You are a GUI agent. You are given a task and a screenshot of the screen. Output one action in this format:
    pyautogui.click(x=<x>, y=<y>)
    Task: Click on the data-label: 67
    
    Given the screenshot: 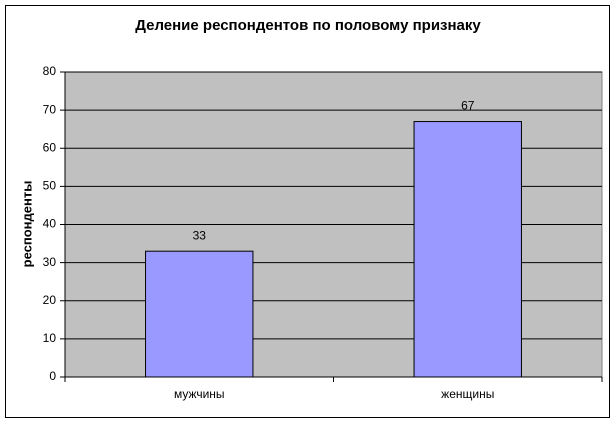 What is the action you would take?
    pyautogui.click(x=468, y=106)
    